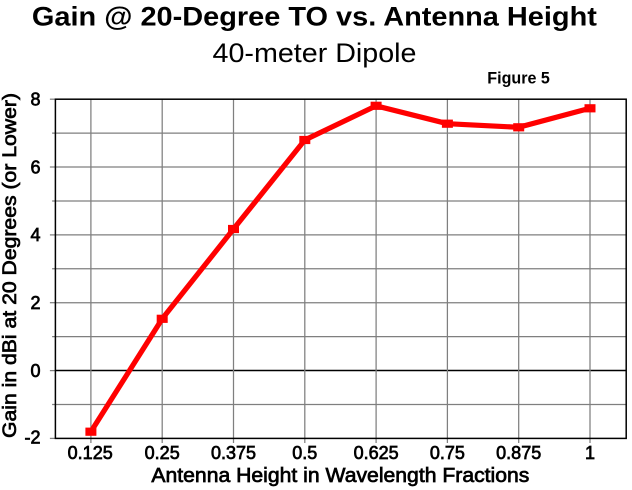 This screenshot has width=632, height=490. I want to click on svg-text: 0.875, so click(518, 453).